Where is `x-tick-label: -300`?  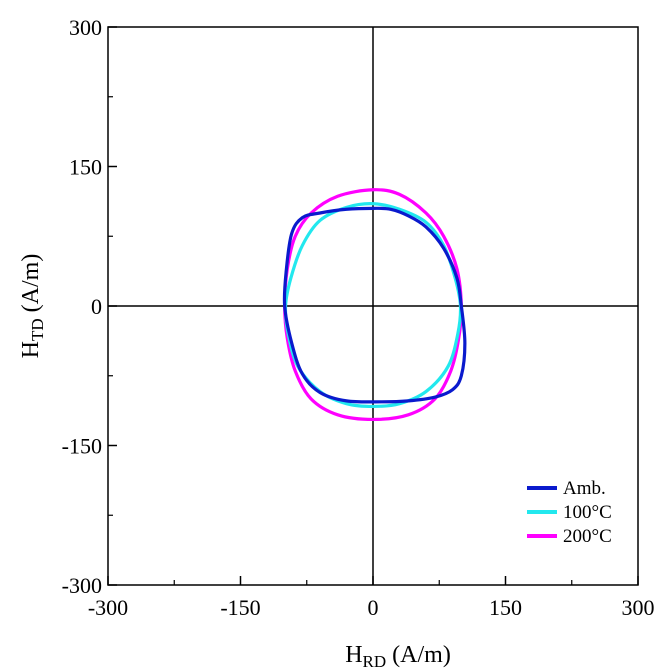 x-tick-label: -300 is located at coordinates (108, 607).